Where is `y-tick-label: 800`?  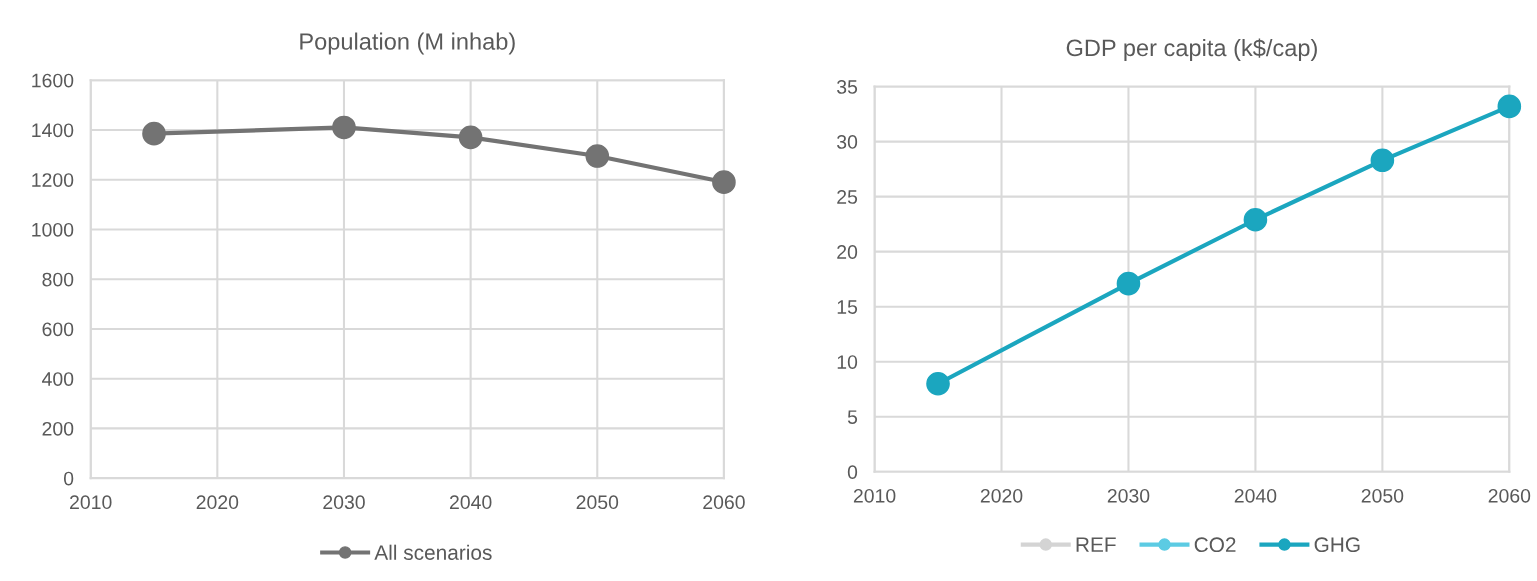 y-tick-label: 800 is located at coordinates (58, 279).